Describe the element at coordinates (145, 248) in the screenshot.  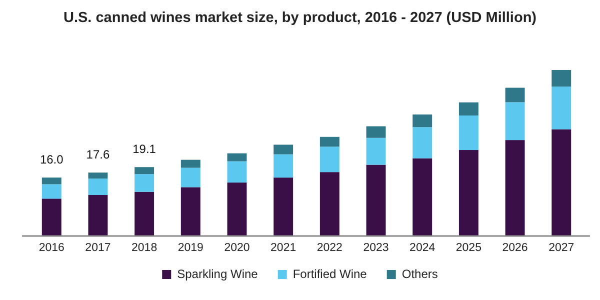
I see `x-tick-label: 2018` at that location.